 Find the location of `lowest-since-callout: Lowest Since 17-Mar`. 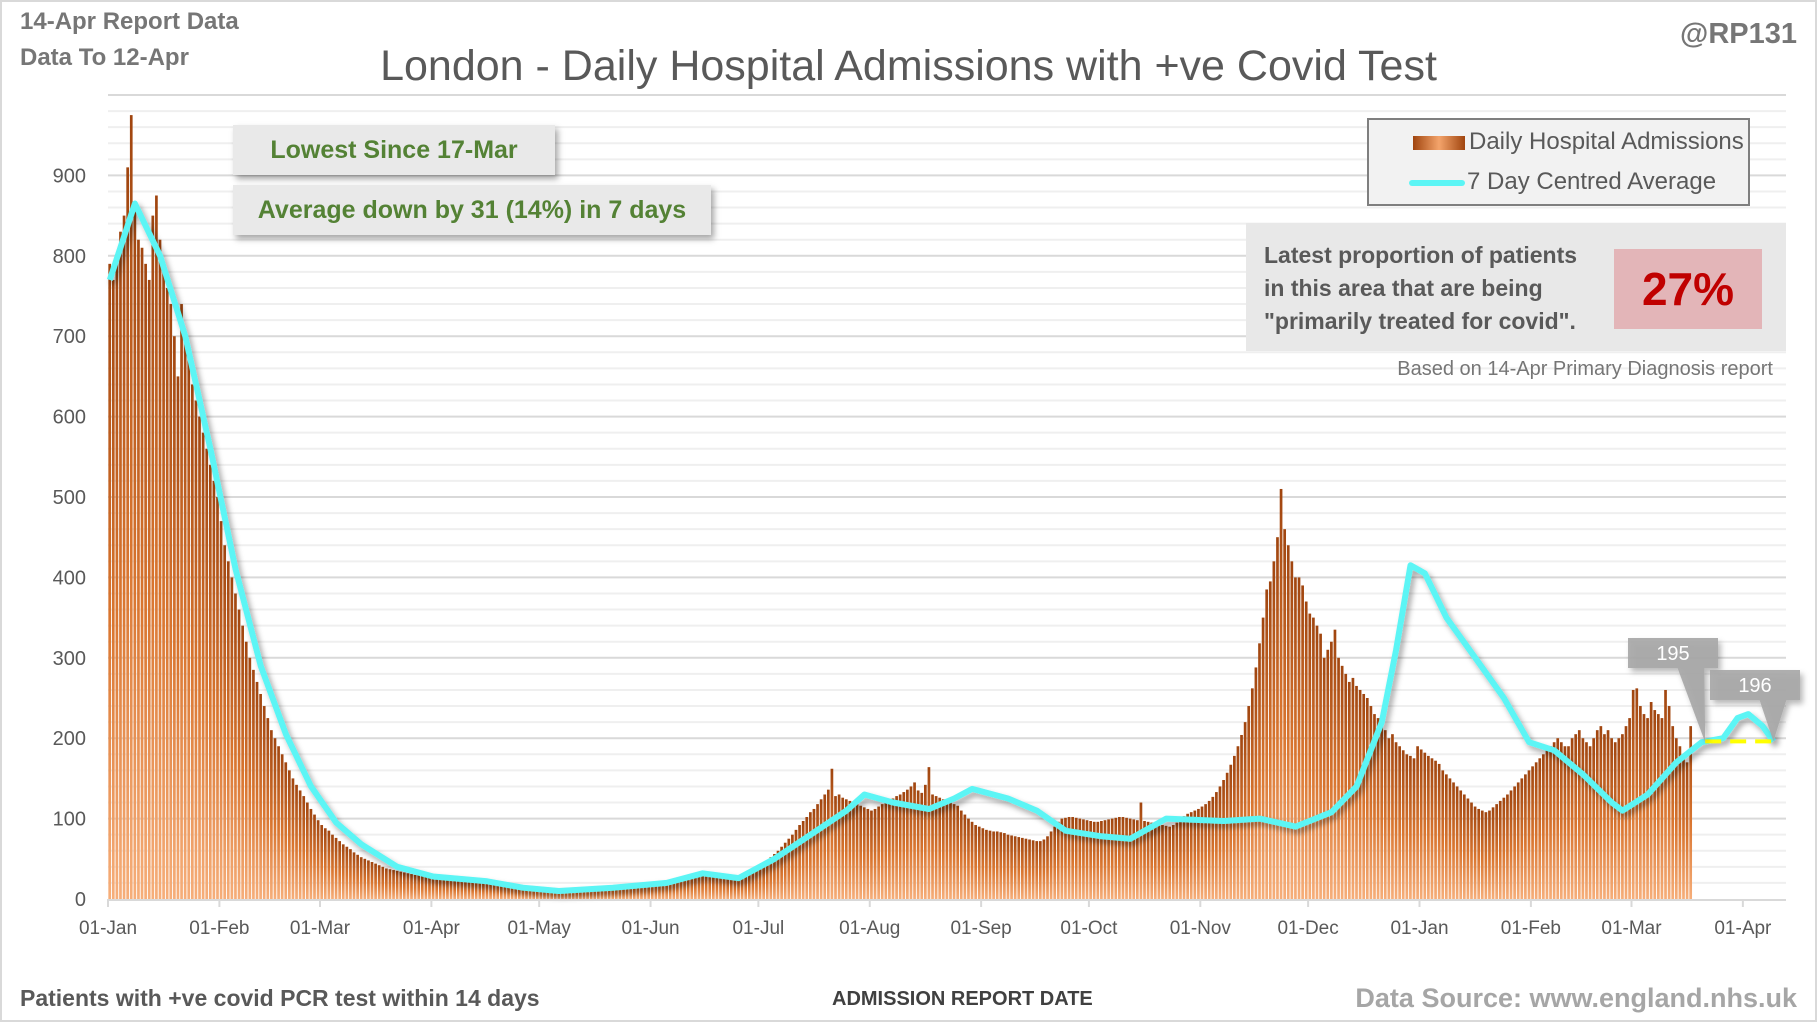

lowest-since-callout: Lowest Since 17-Mar is located at coordinates (394, 150).